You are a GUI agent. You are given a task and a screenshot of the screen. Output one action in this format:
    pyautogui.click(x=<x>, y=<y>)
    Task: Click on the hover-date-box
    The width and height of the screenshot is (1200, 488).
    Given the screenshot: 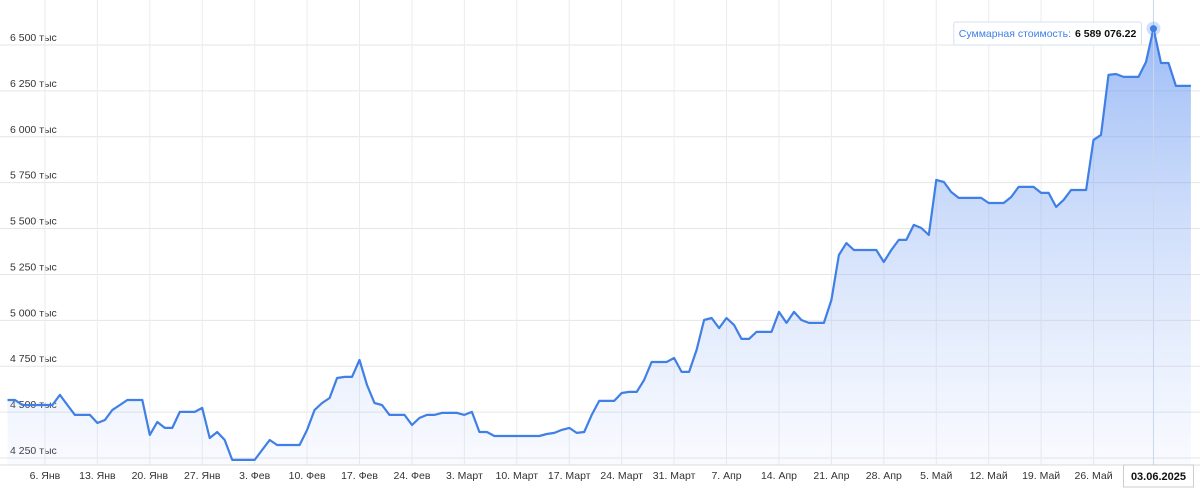 What is the action you would take?
    pyautogui.click(x=1158, y=476)
    